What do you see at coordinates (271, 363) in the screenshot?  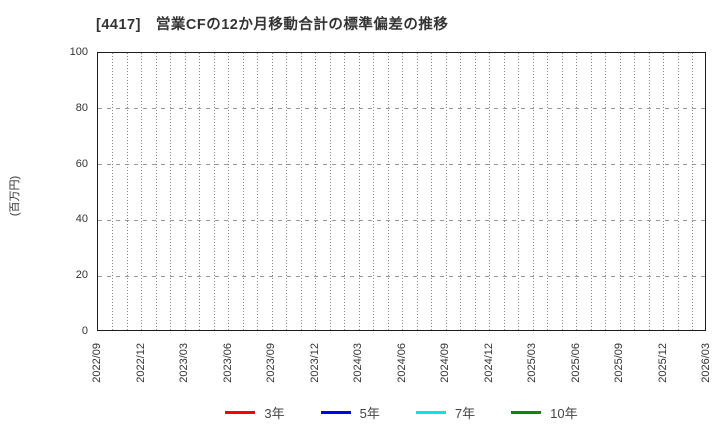 I see `x-tick-label: 2023/09` at bounding box center [271, 363].